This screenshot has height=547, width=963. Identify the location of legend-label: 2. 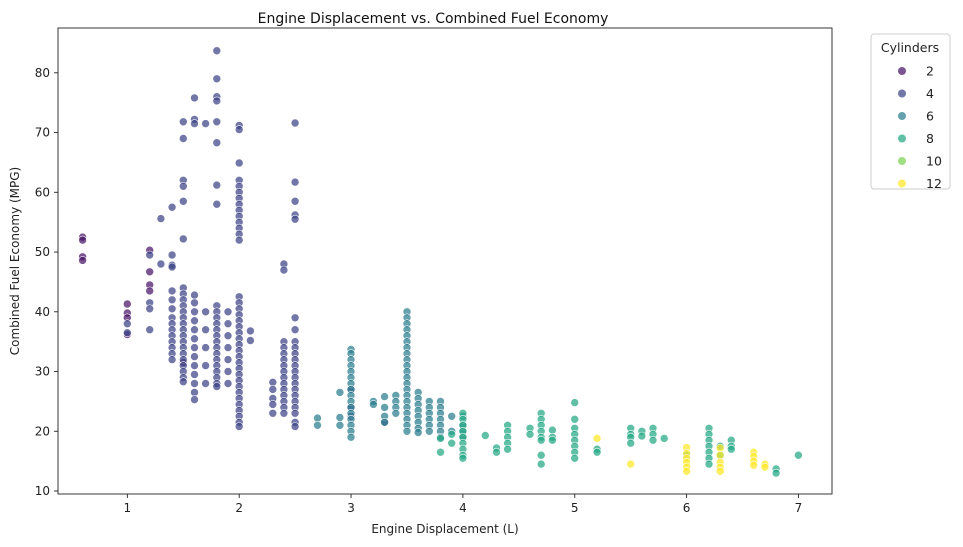
(930, 71).